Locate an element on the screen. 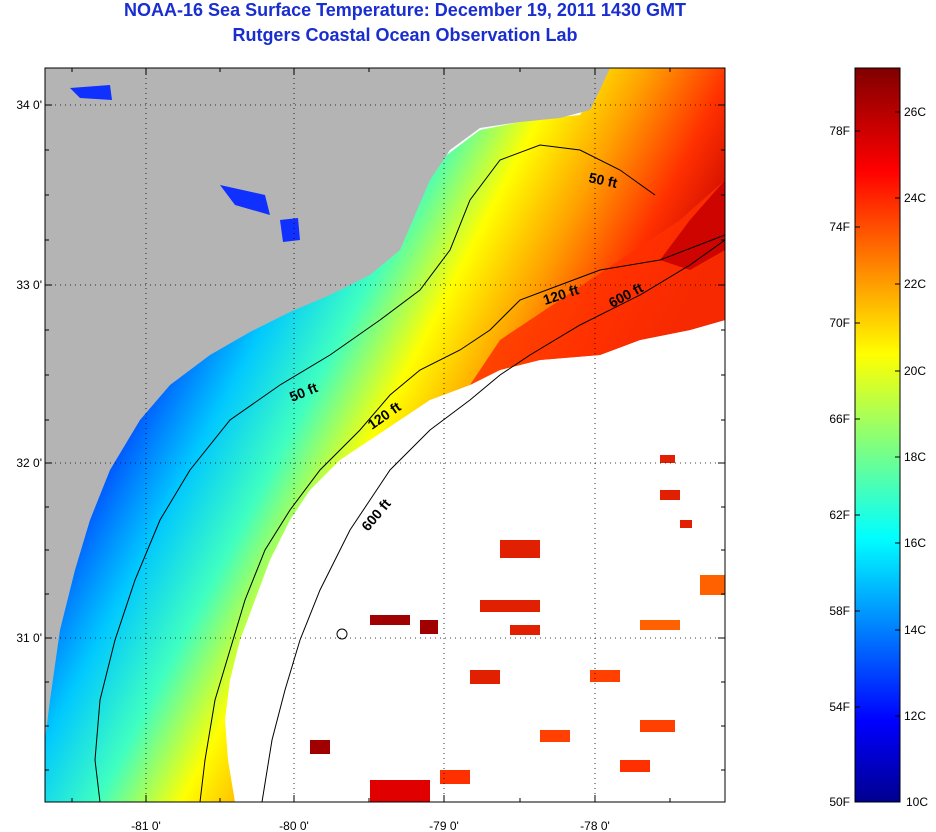 The image size is (936, 832). colorbar-label-50f: 50F is located at coordinates (839, 802).